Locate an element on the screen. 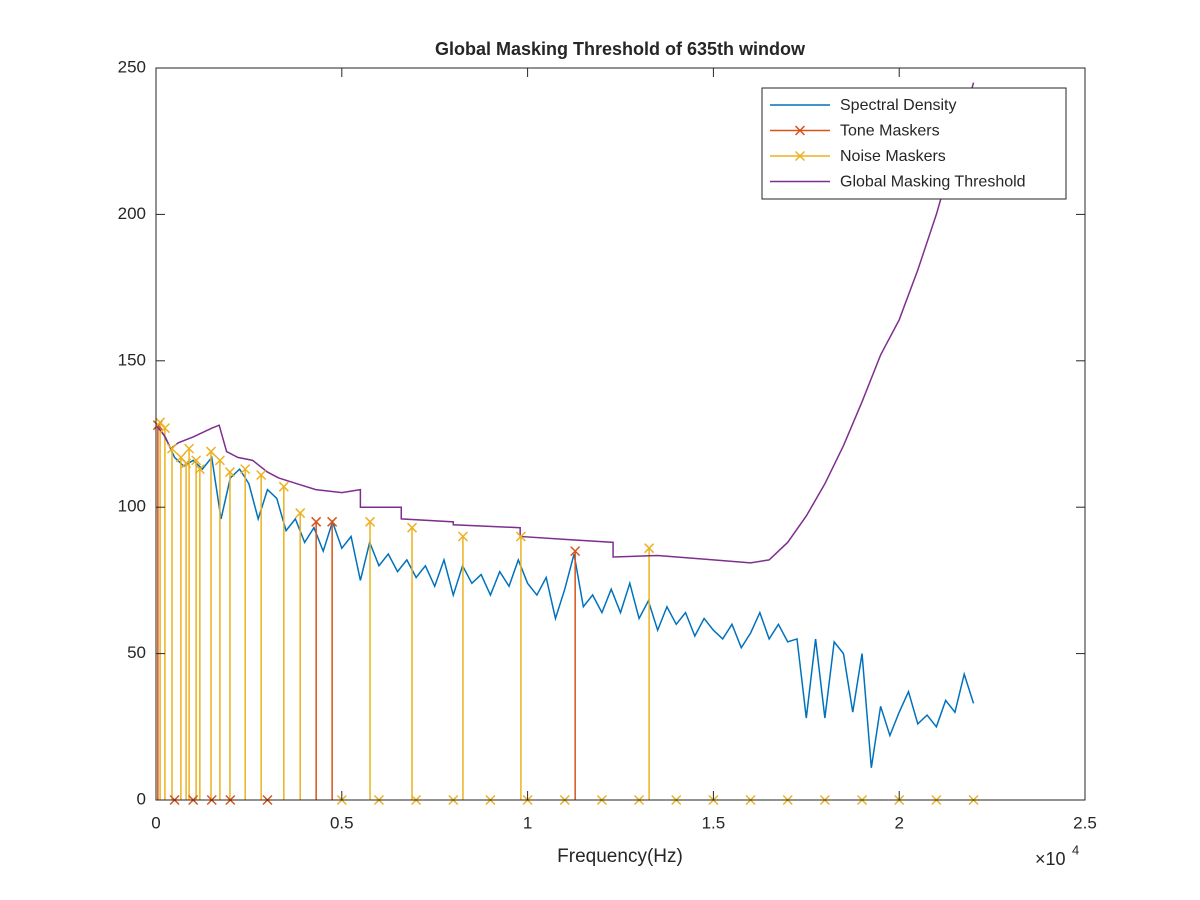 The width and height of the screenshot is (1200, 900). x-tick-label: 2 is located at coordinates (898, 822).